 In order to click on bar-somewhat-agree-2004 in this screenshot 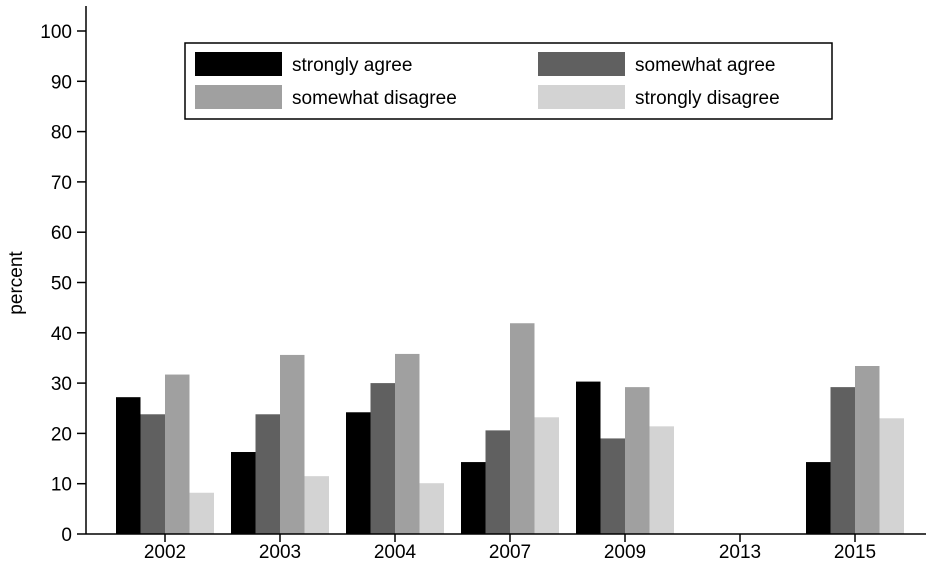, I will do `click(382, 458)`.